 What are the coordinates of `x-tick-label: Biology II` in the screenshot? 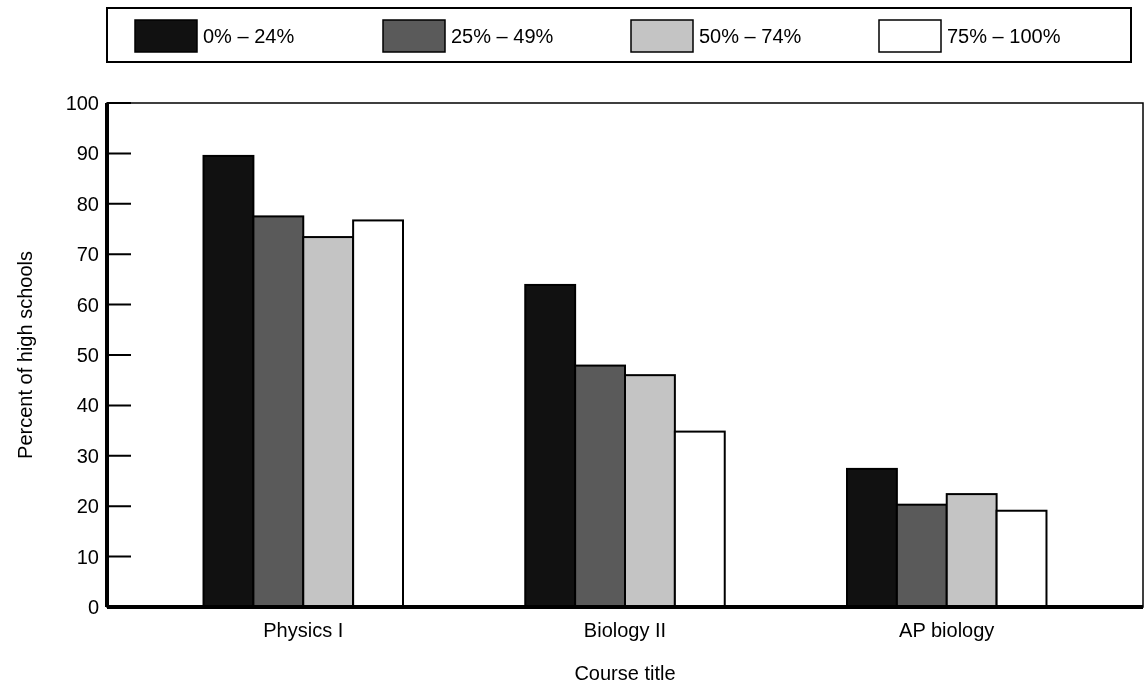 It's located at (625, 630).